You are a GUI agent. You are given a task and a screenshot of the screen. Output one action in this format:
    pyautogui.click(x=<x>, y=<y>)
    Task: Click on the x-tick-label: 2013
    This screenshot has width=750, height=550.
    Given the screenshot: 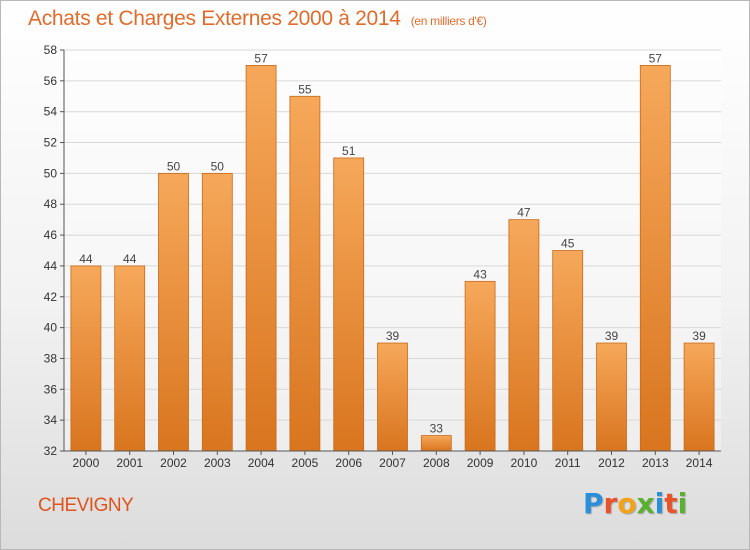 What is the action you would take?
    pyautogui.click(x=655, y=463)
    